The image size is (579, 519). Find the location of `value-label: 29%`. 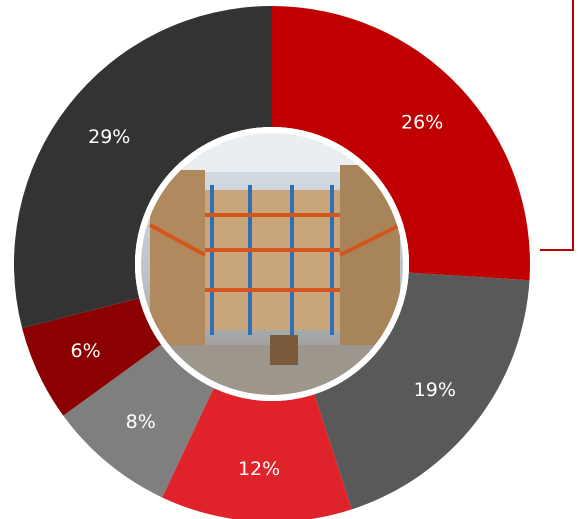

value-label: 29% is located at coordinates (109, 137).